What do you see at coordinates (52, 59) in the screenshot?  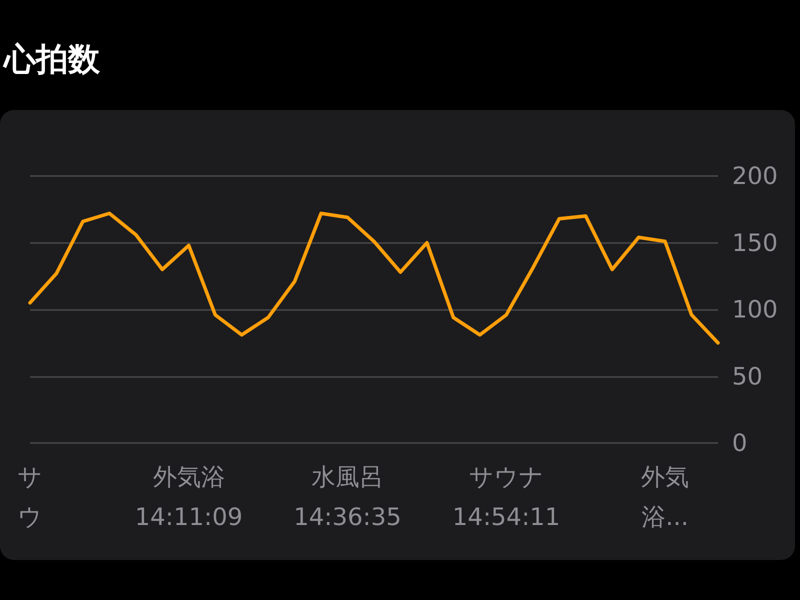 I see `chart-title: 心拍数` at bounding box center [52, 59].